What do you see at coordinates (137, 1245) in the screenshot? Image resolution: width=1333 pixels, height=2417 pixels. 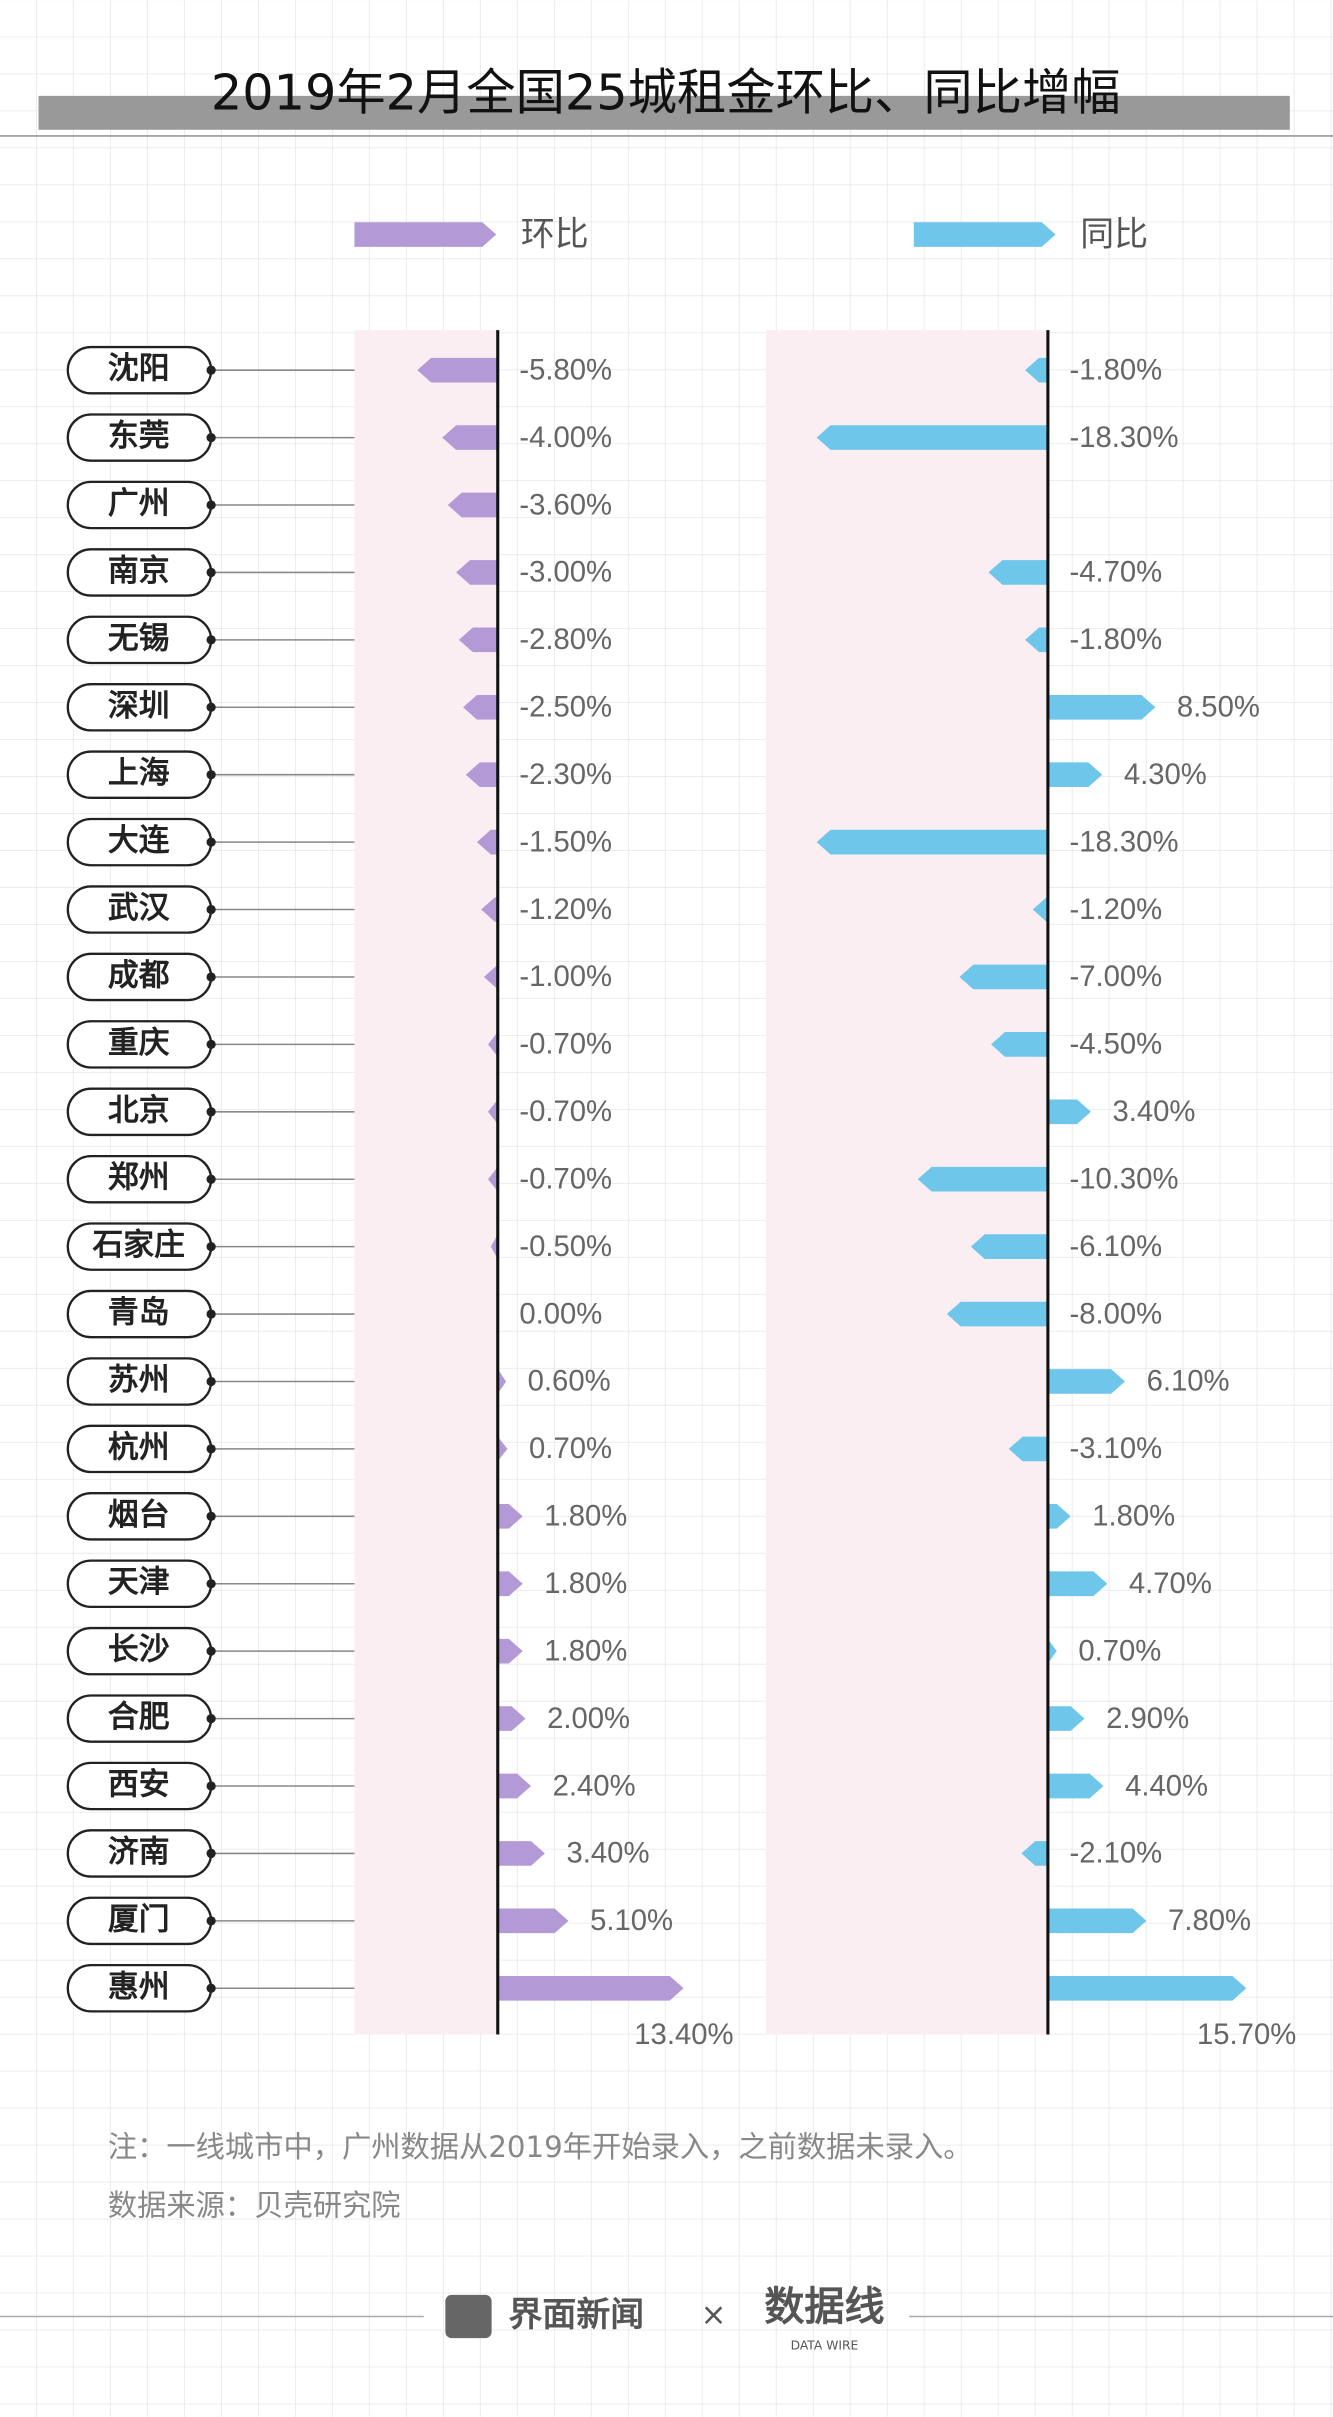 I see `city-label: 石家庄` at bounding box center [137, 1245].